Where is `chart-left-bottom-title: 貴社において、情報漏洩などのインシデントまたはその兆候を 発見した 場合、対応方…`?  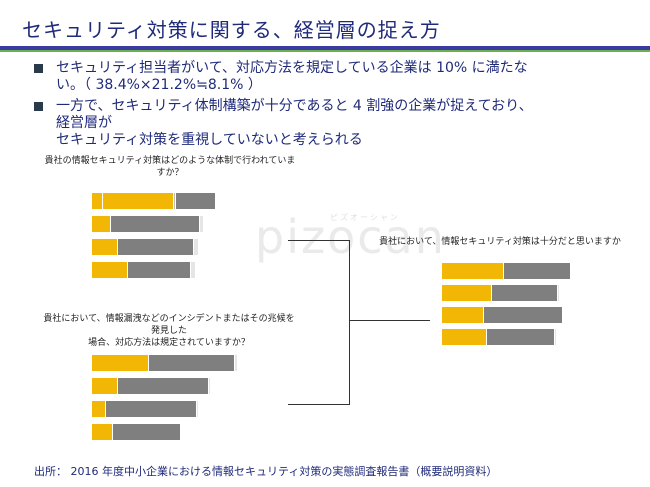 chart-left-bottom-title: 貴社において、情報漏洩などのインシデントまたはその兆候を 発見した 場合、対応方… is located at coordinates (169, 331).